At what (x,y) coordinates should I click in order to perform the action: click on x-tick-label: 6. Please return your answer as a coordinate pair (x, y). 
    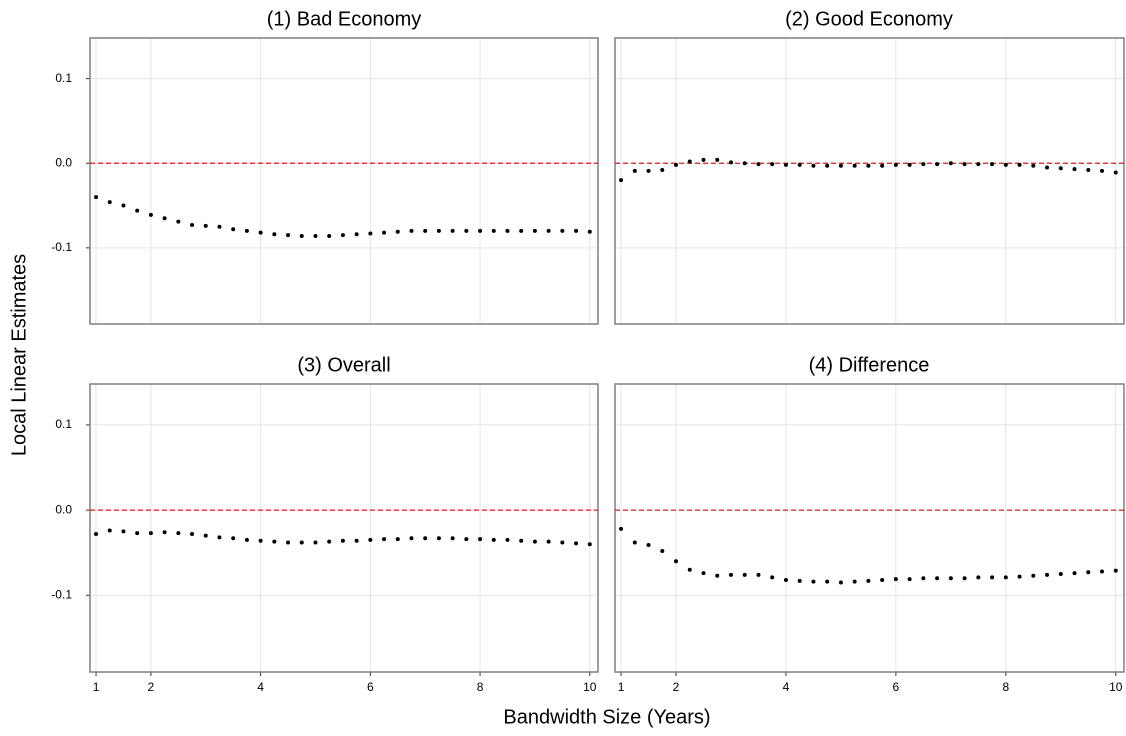
    Looking at the image, I should click on (896, 687).